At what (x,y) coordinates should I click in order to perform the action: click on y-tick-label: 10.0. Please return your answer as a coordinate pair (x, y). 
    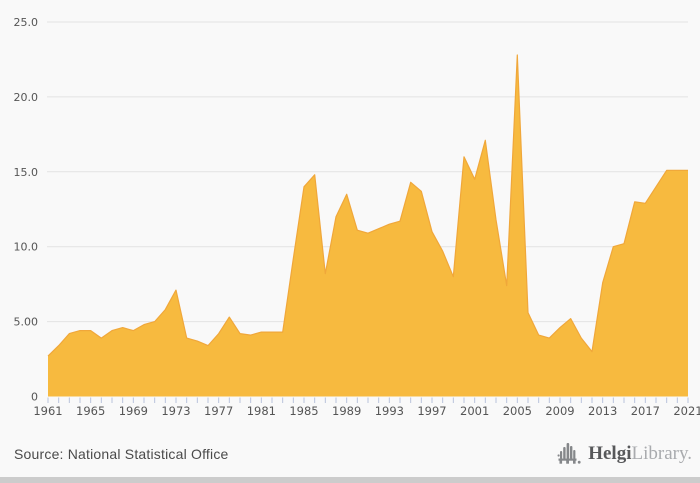
    Looking at the image, I should click on (26, 247).